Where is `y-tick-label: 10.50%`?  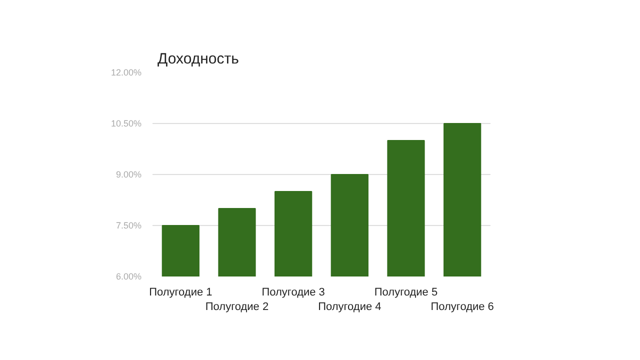
y-tick-label: 10.50% is located at coordinates (126, 123).